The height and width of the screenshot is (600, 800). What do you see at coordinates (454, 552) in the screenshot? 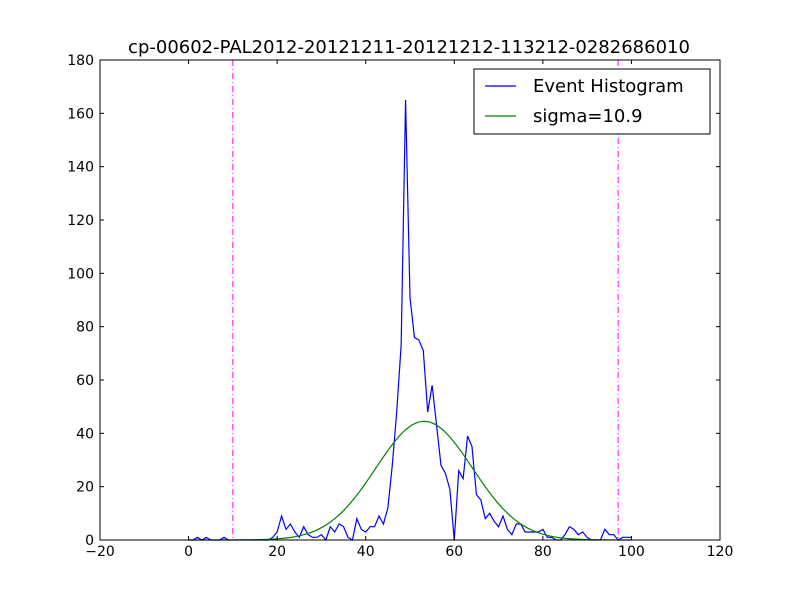
I see `x-tick-label: 60` at bounding box center [454, 552].